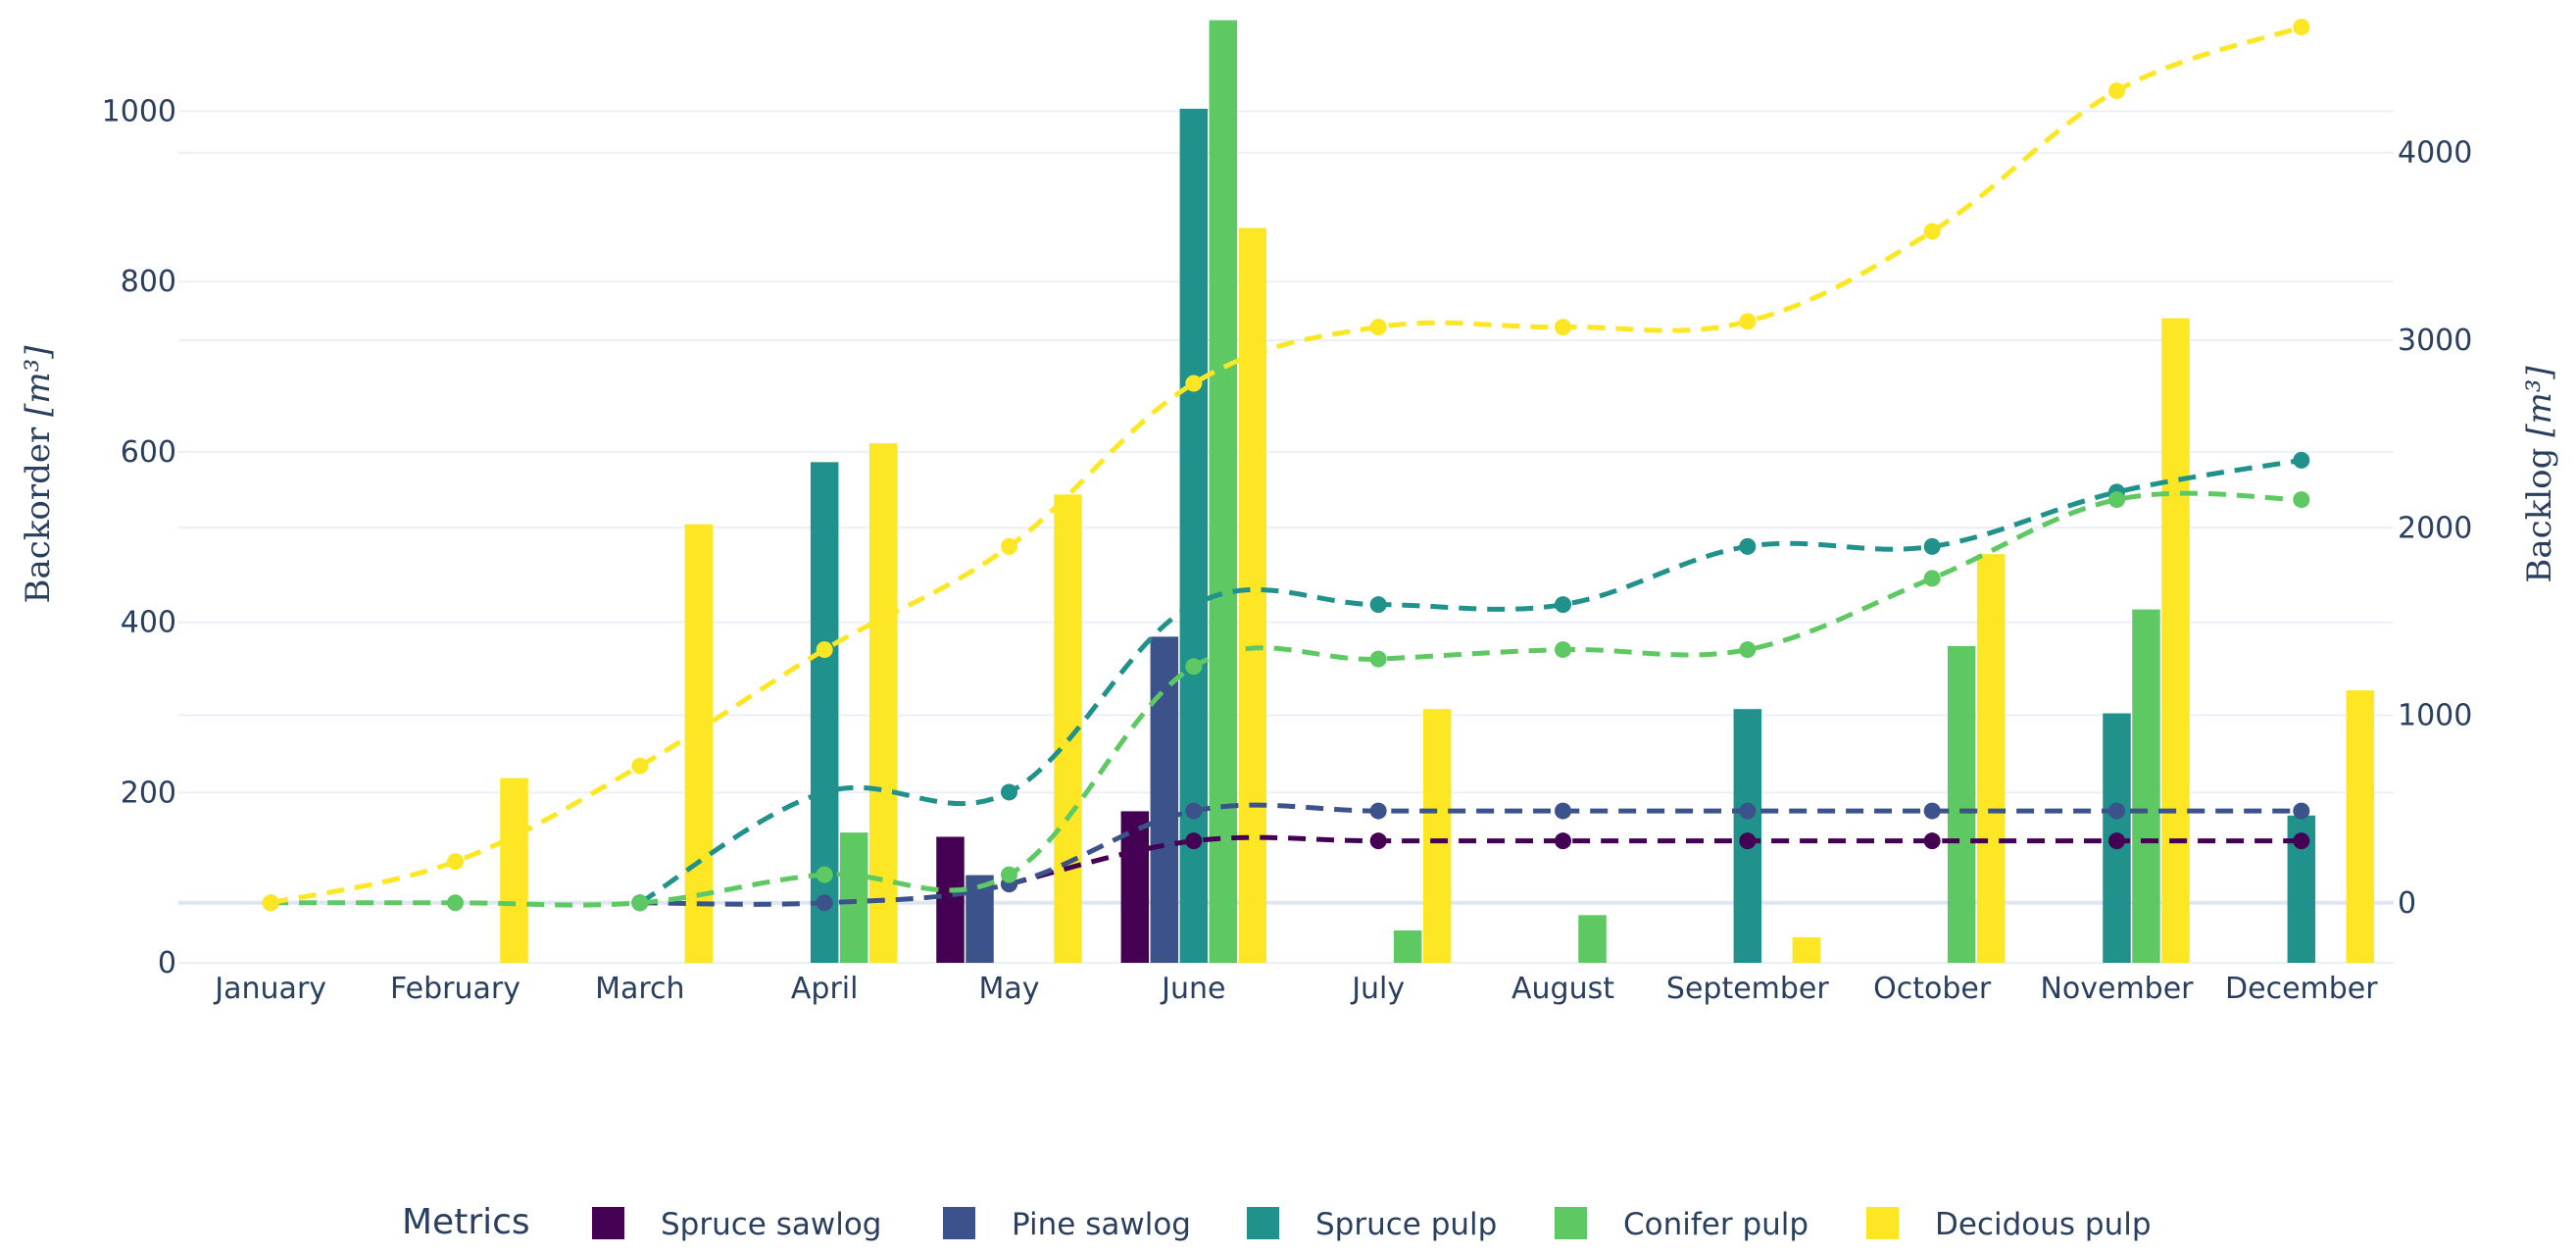 The width and height of the screenshot is (2576, 1255). I want to click on x-tick-label: April, so click(825, 989).